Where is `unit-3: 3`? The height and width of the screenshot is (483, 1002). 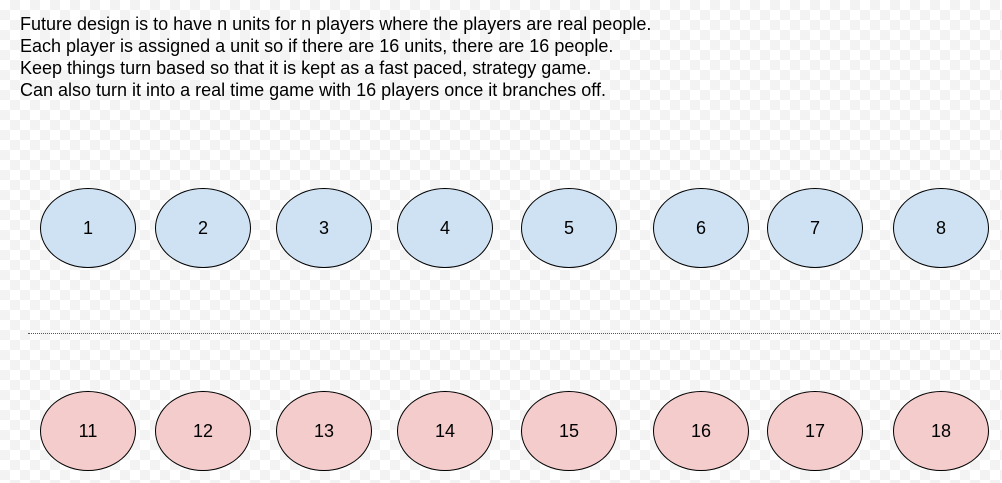
unit-3: 3 is located at coordinates (324, 228).